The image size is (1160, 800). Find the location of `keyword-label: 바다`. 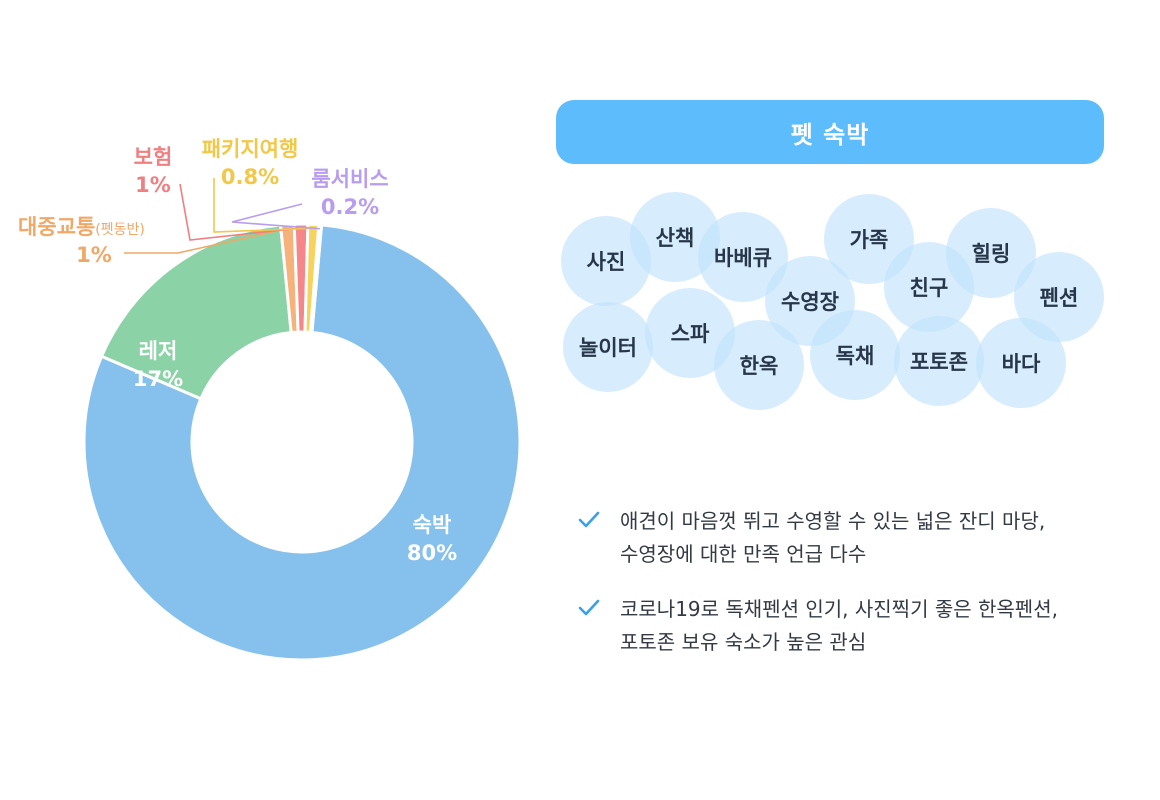

keyword-label: 바다 is located at coordinates (1021, 364).